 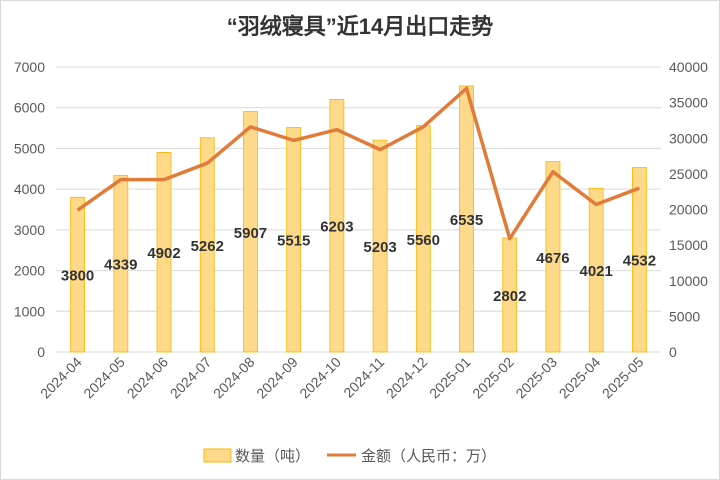 I want to click on data-label: 5907, so click(x=250, y=233).